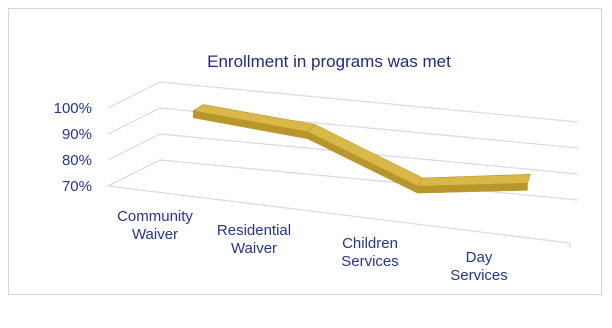 The width and height of the screenshot is (612, 328). Describe the element at coordinates (77, 160) in the screenshot. I see `y-tick-label: 80%` at that location.